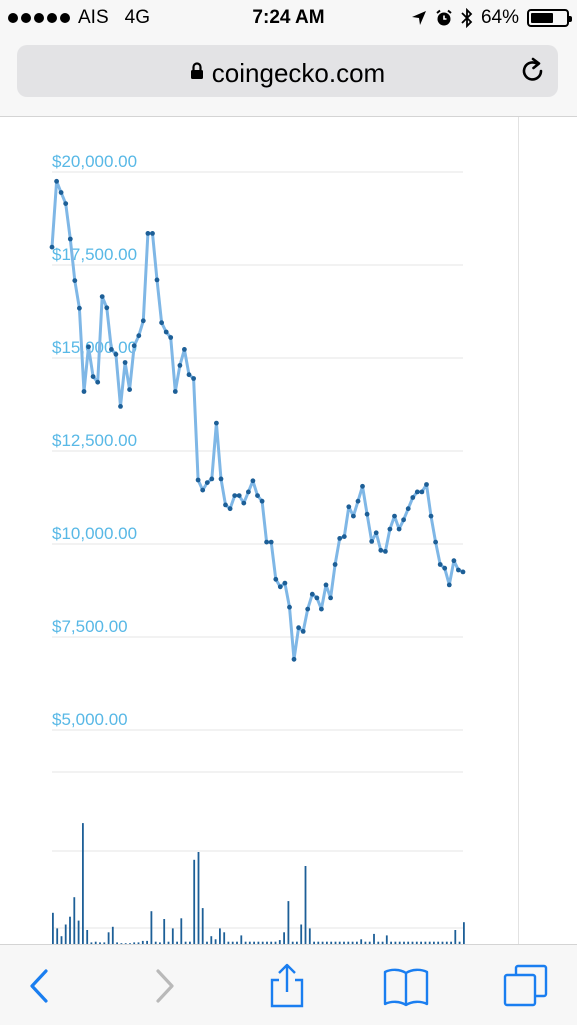 This screenshot has width=577, height=1025. I want to click on share-icon, so click(287, 986).